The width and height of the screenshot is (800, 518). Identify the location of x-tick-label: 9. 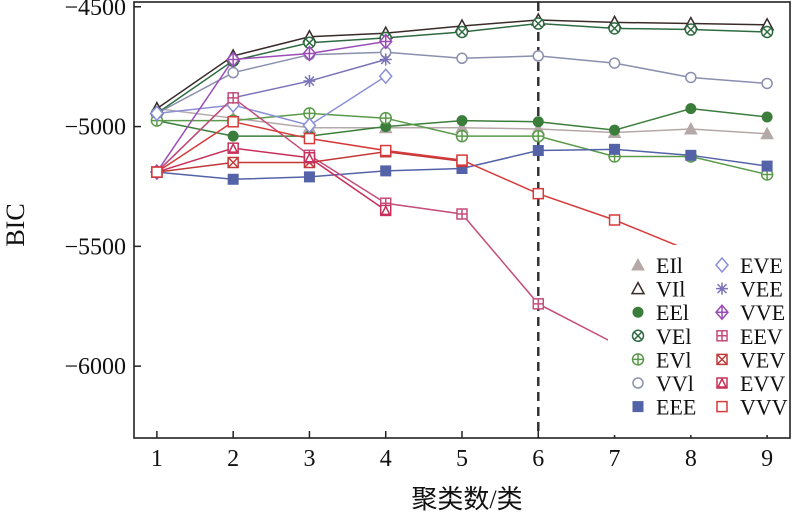
(767, 459).